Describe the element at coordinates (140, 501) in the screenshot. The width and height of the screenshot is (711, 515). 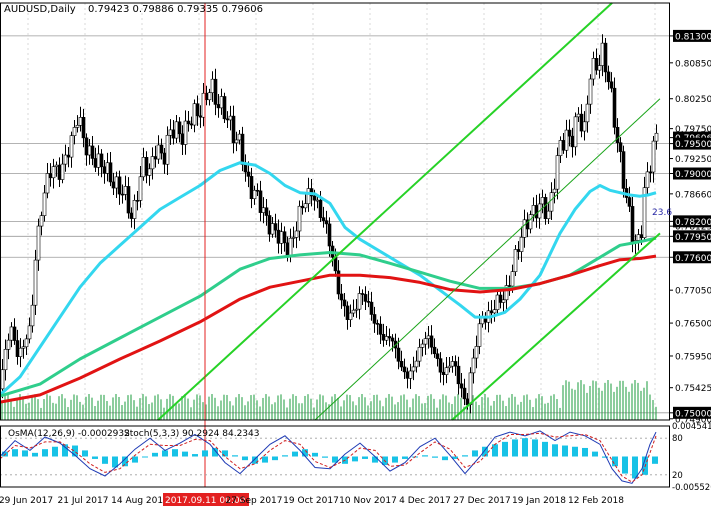
I see `date-label: 14 Aug 2017` at that location.